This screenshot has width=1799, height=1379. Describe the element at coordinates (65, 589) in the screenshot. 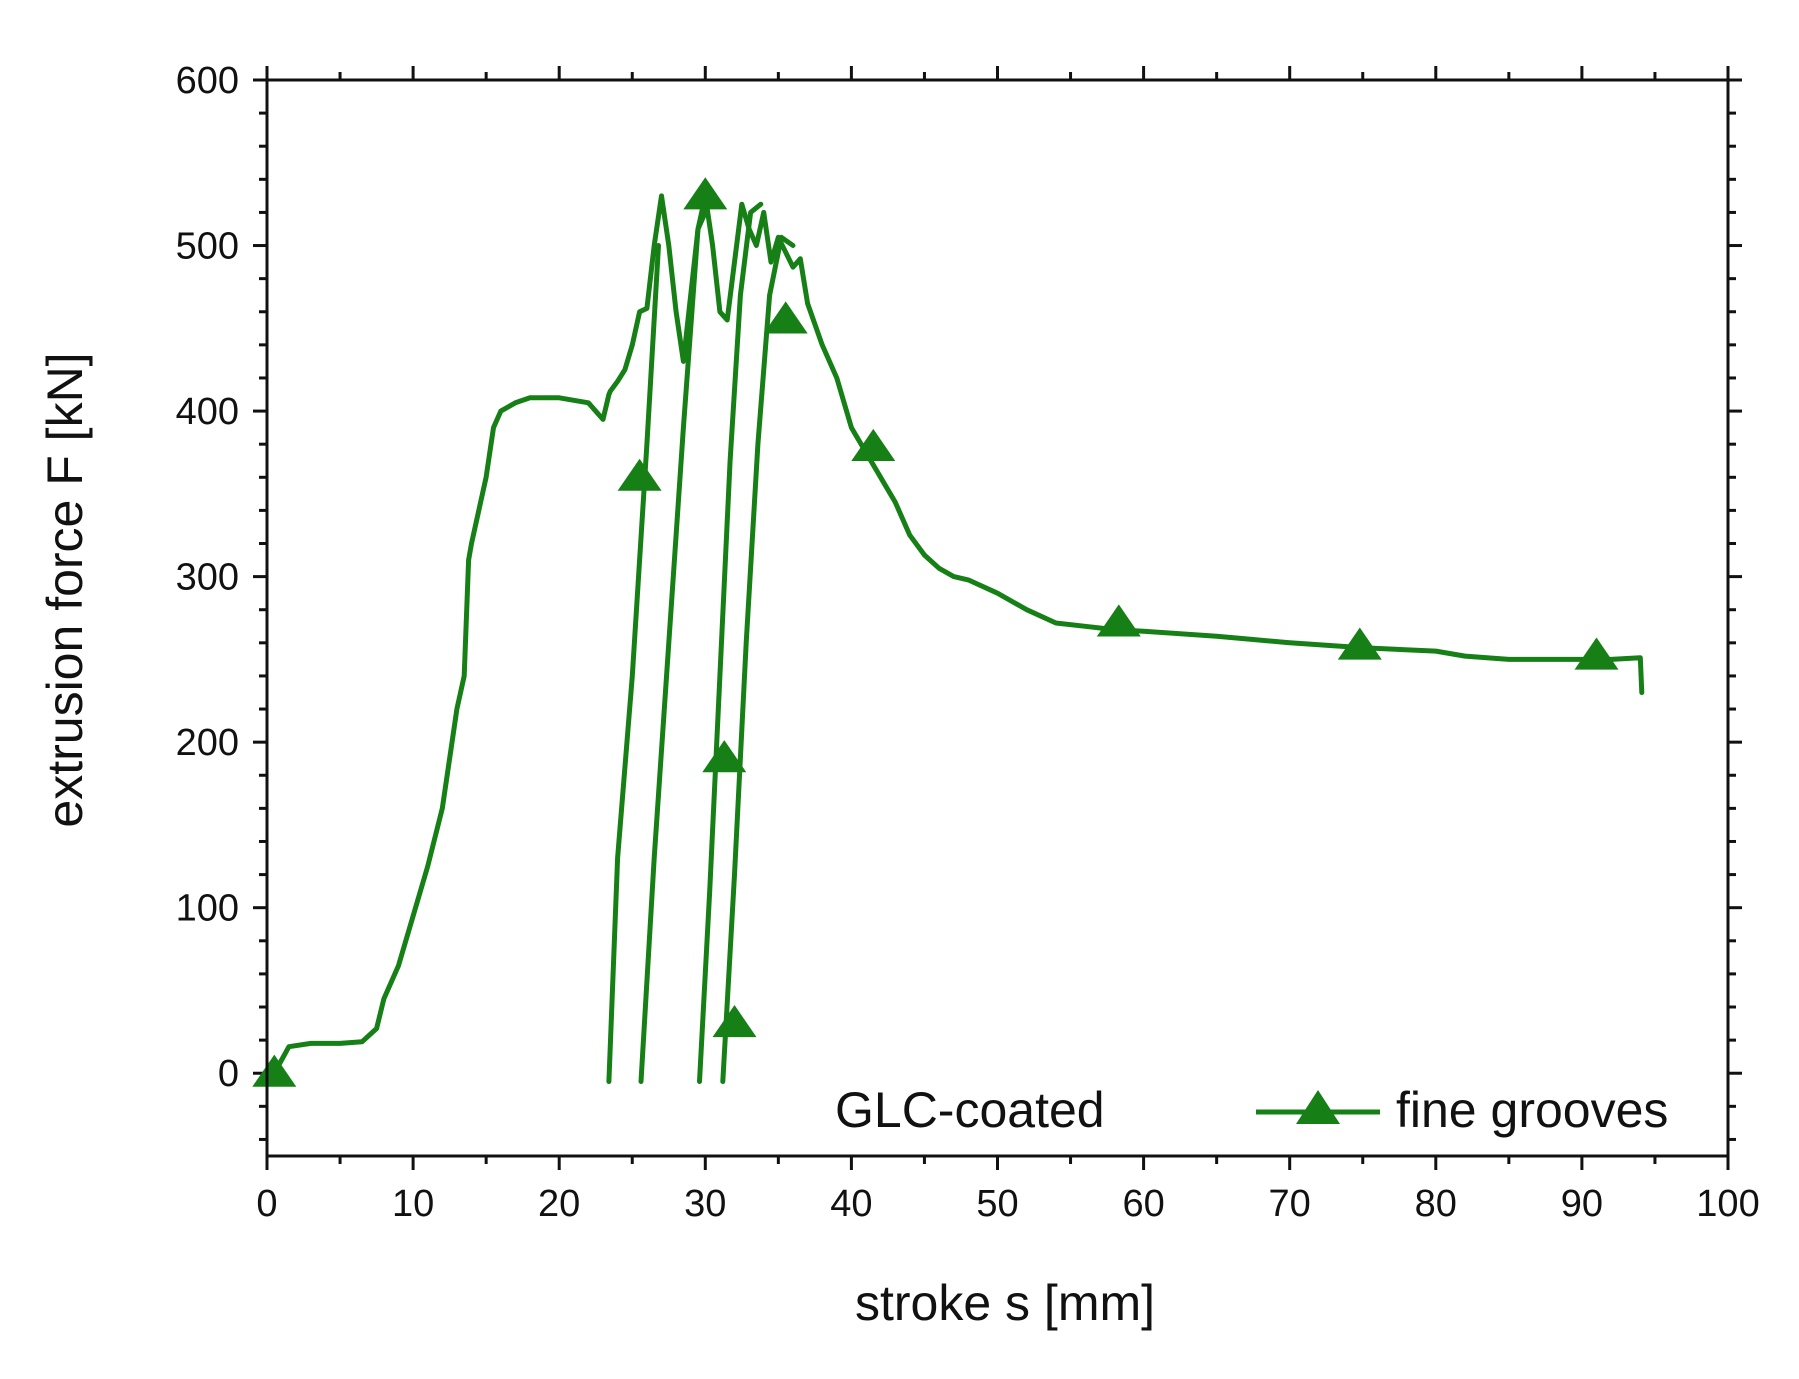

I see `y-axis-title: extrusion force F [kN]` at that location.